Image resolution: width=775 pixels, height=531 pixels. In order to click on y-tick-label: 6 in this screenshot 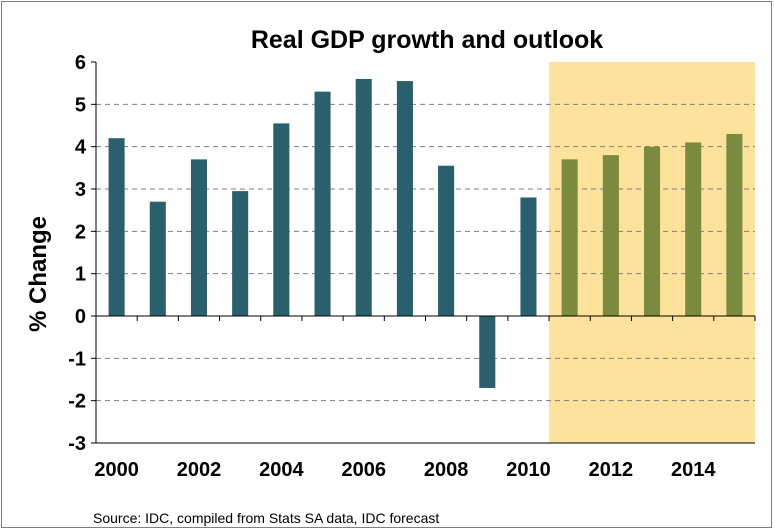, I will do `click(80, 63)`.